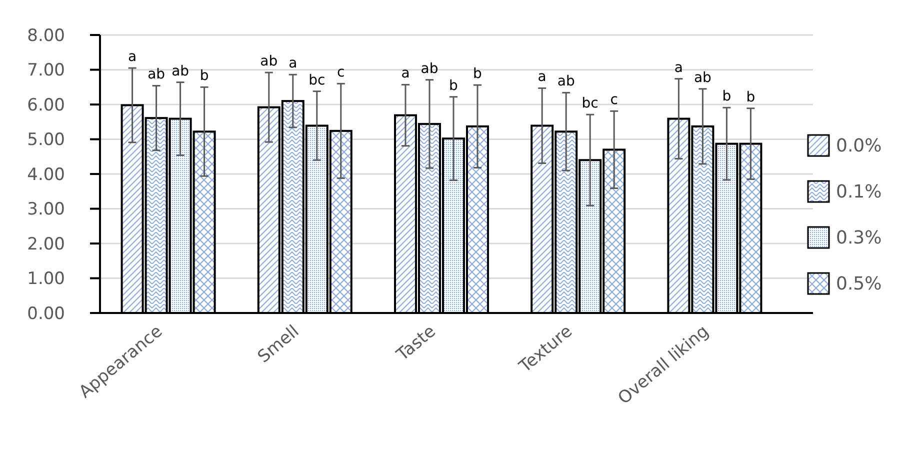  I want to click on legend-label: 0.0%, so click(859, 145).